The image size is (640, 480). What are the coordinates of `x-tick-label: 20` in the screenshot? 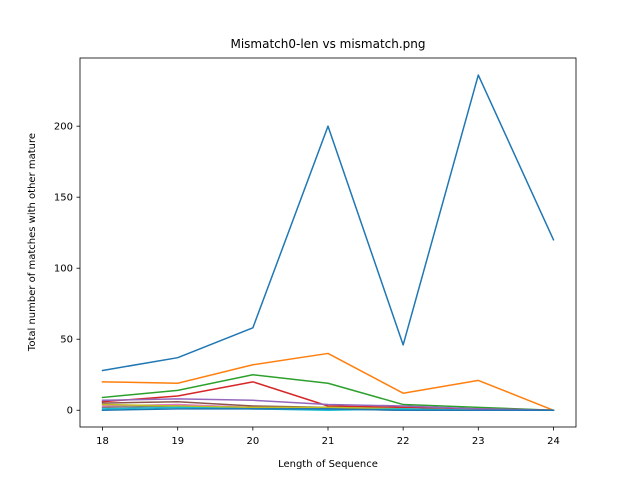 It's located at (252, 441).